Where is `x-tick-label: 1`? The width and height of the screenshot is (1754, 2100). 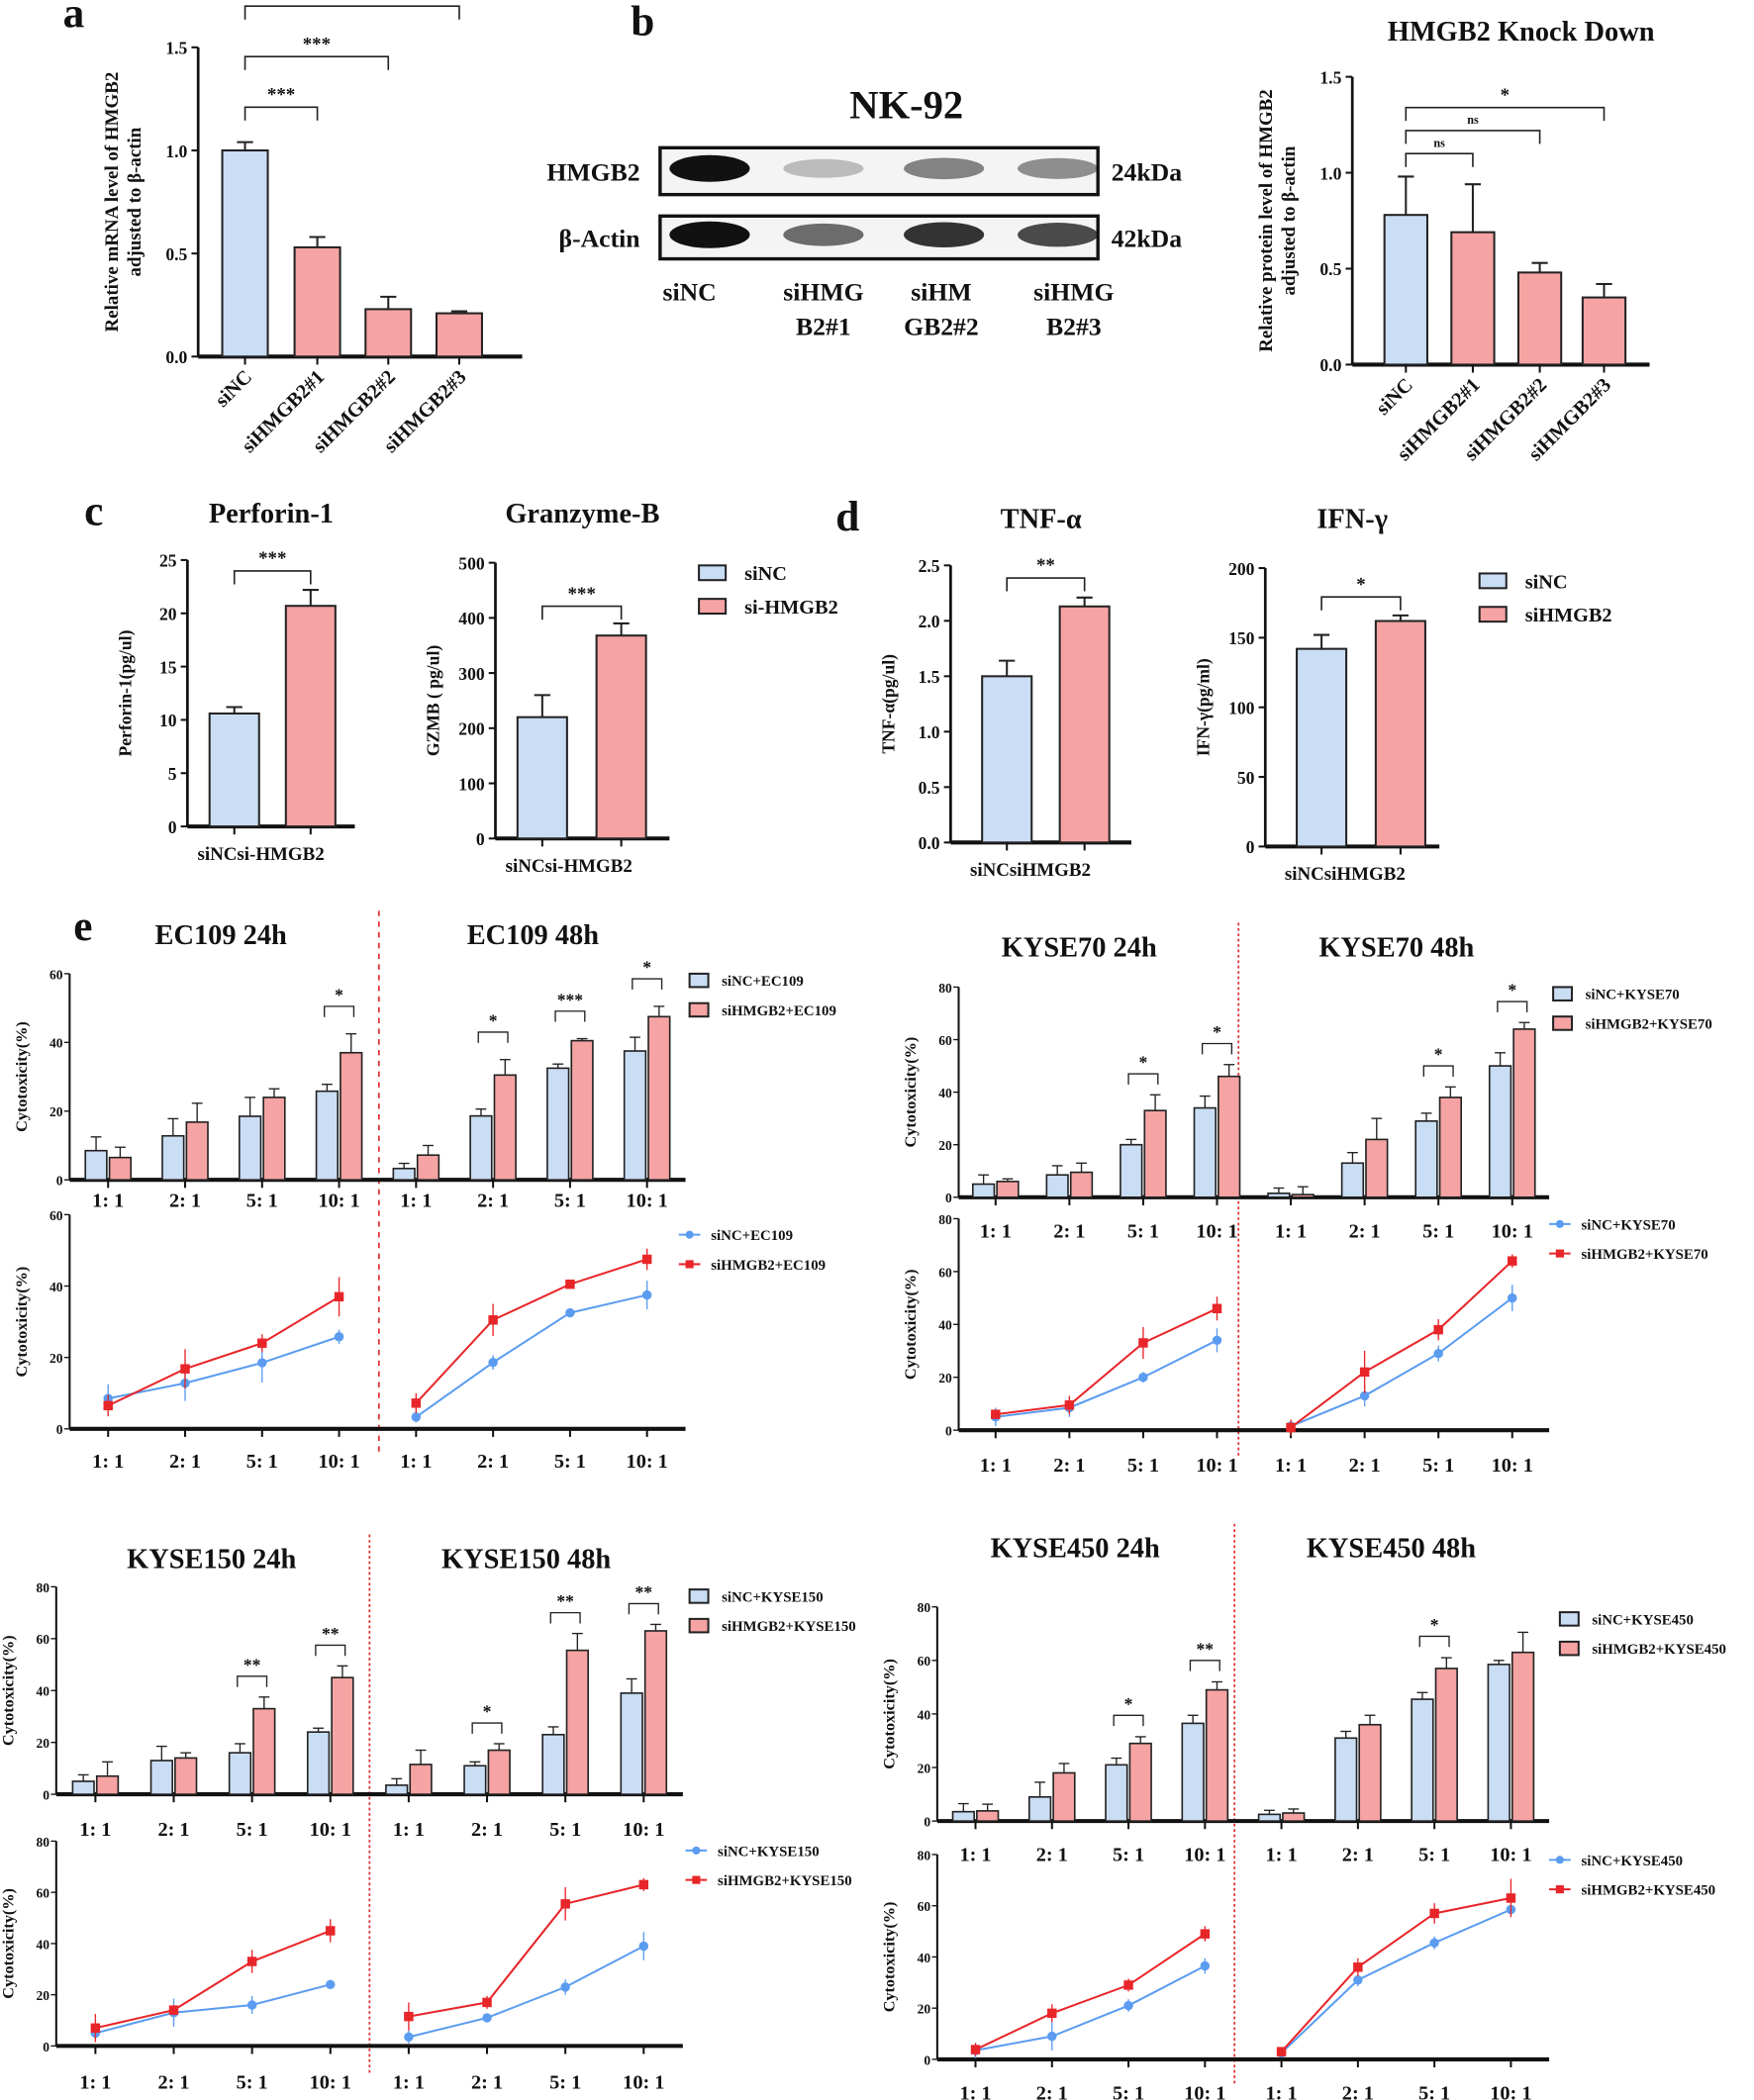 x-tick-label: 1 is located at coordinates (975, 2091).